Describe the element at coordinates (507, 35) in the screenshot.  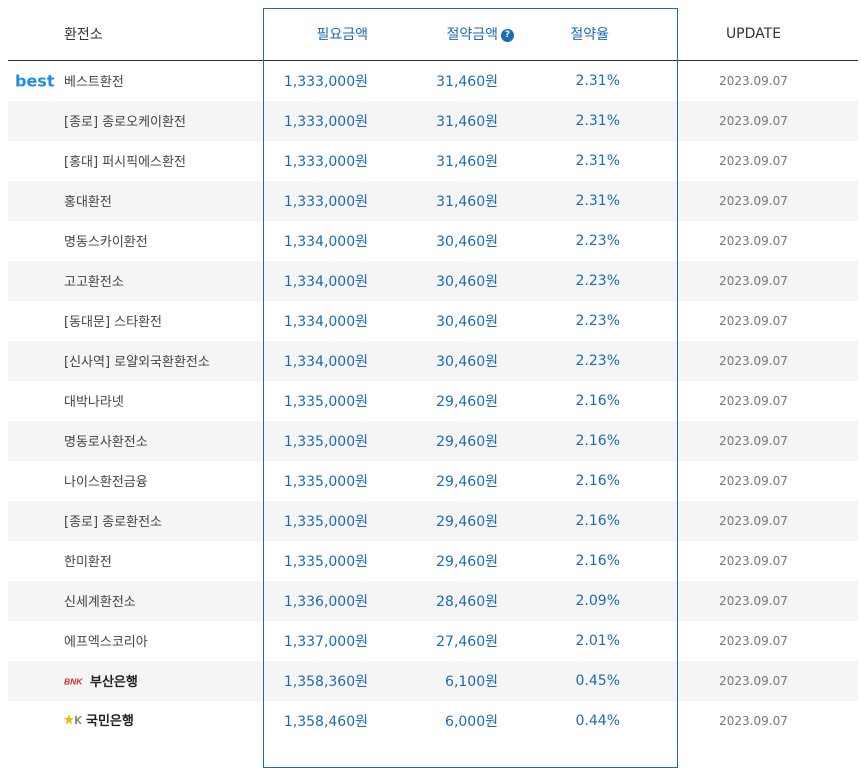
I see `question-circle-icon: ?` at that location.